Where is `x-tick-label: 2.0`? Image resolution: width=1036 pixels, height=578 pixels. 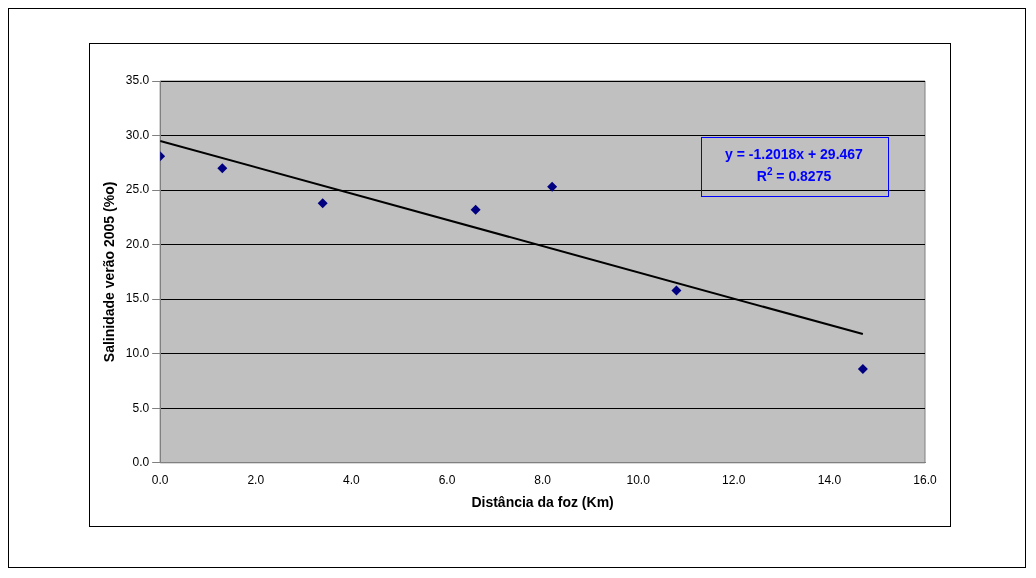
x-tick-label: 2.0 is located at coordinates (256, 480).